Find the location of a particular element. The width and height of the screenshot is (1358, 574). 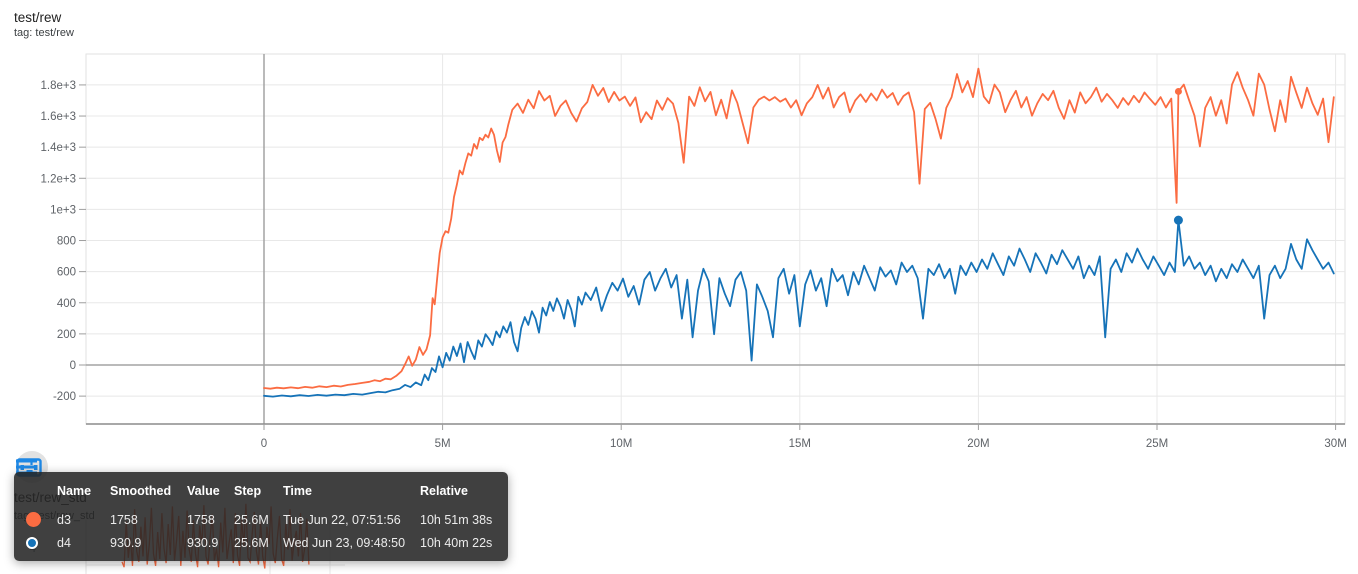

run-swatch-d3 is located at coordinates (35, 519).